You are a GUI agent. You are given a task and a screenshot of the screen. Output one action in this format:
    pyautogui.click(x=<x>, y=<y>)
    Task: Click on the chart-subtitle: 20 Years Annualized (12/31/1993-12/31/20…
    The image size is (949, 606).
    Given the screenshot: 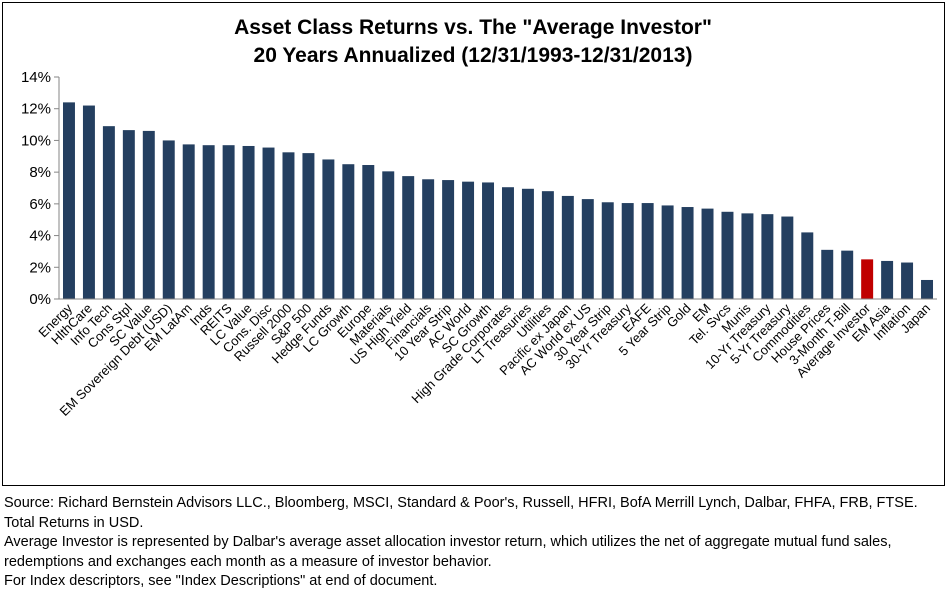 What is the action you would take?
    pyautogui.click(x=473, y=55)
    